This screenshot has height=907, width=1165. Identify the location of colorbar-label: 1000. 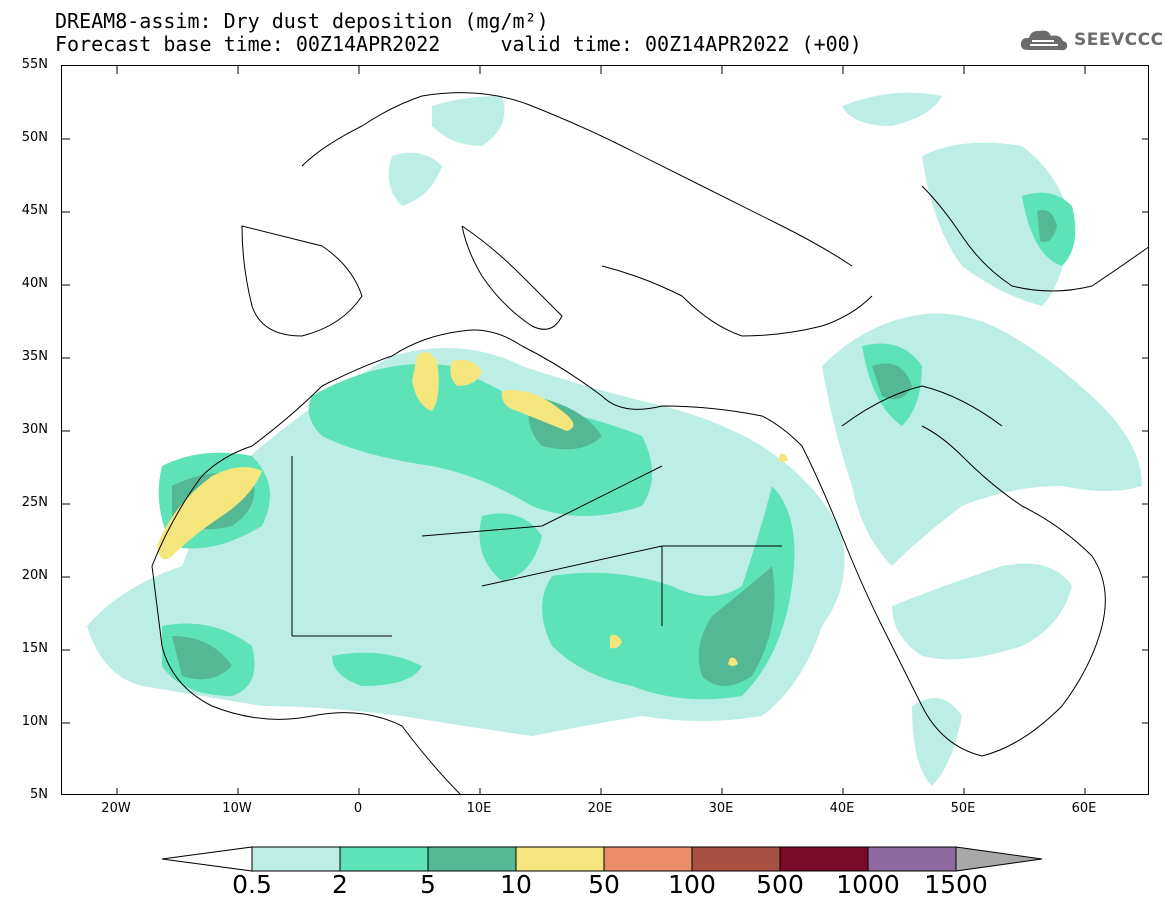
(868, 884).